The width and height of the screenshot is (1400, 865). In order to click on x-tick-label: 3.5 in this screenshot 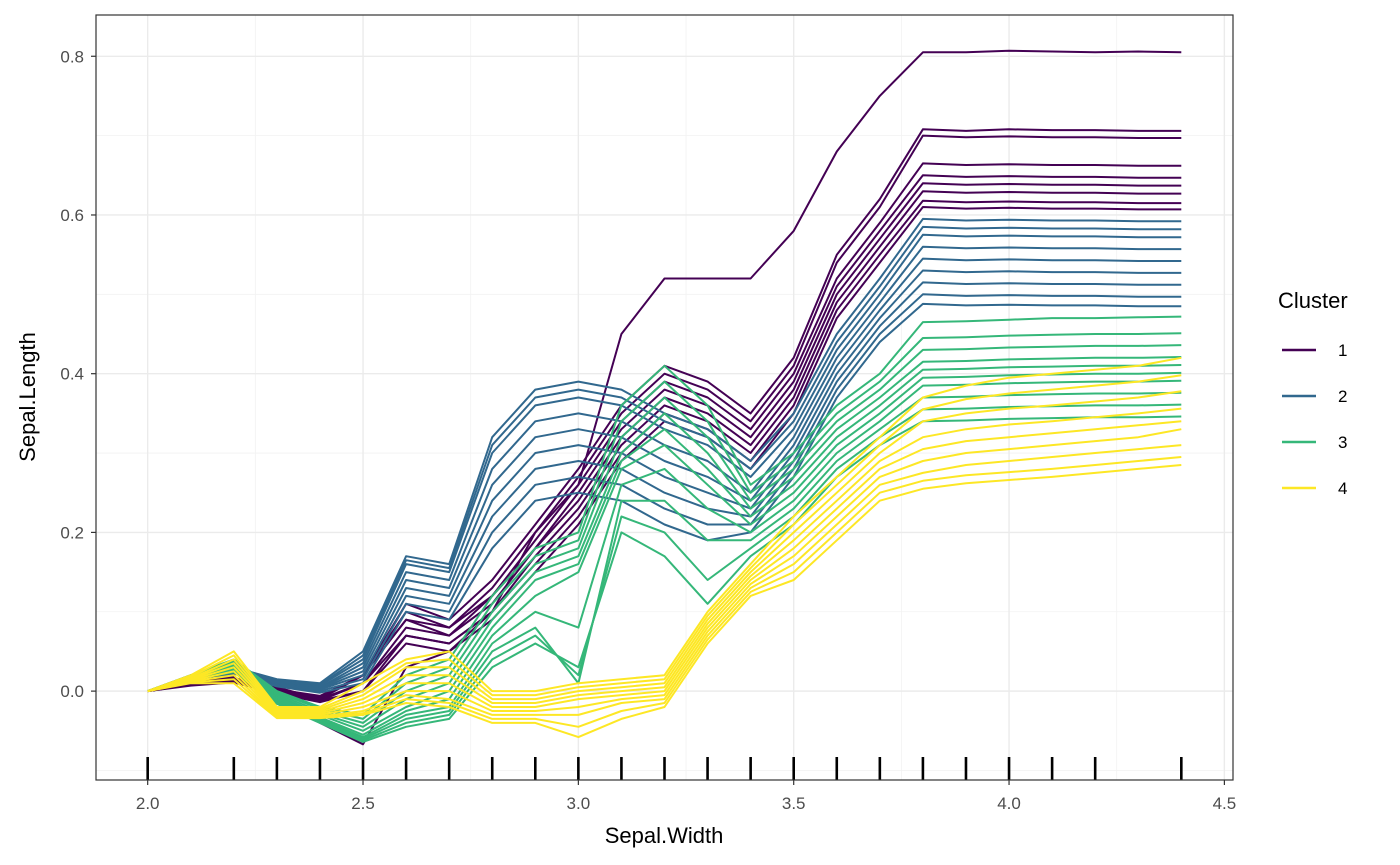, I will do `click(794, 803)`.